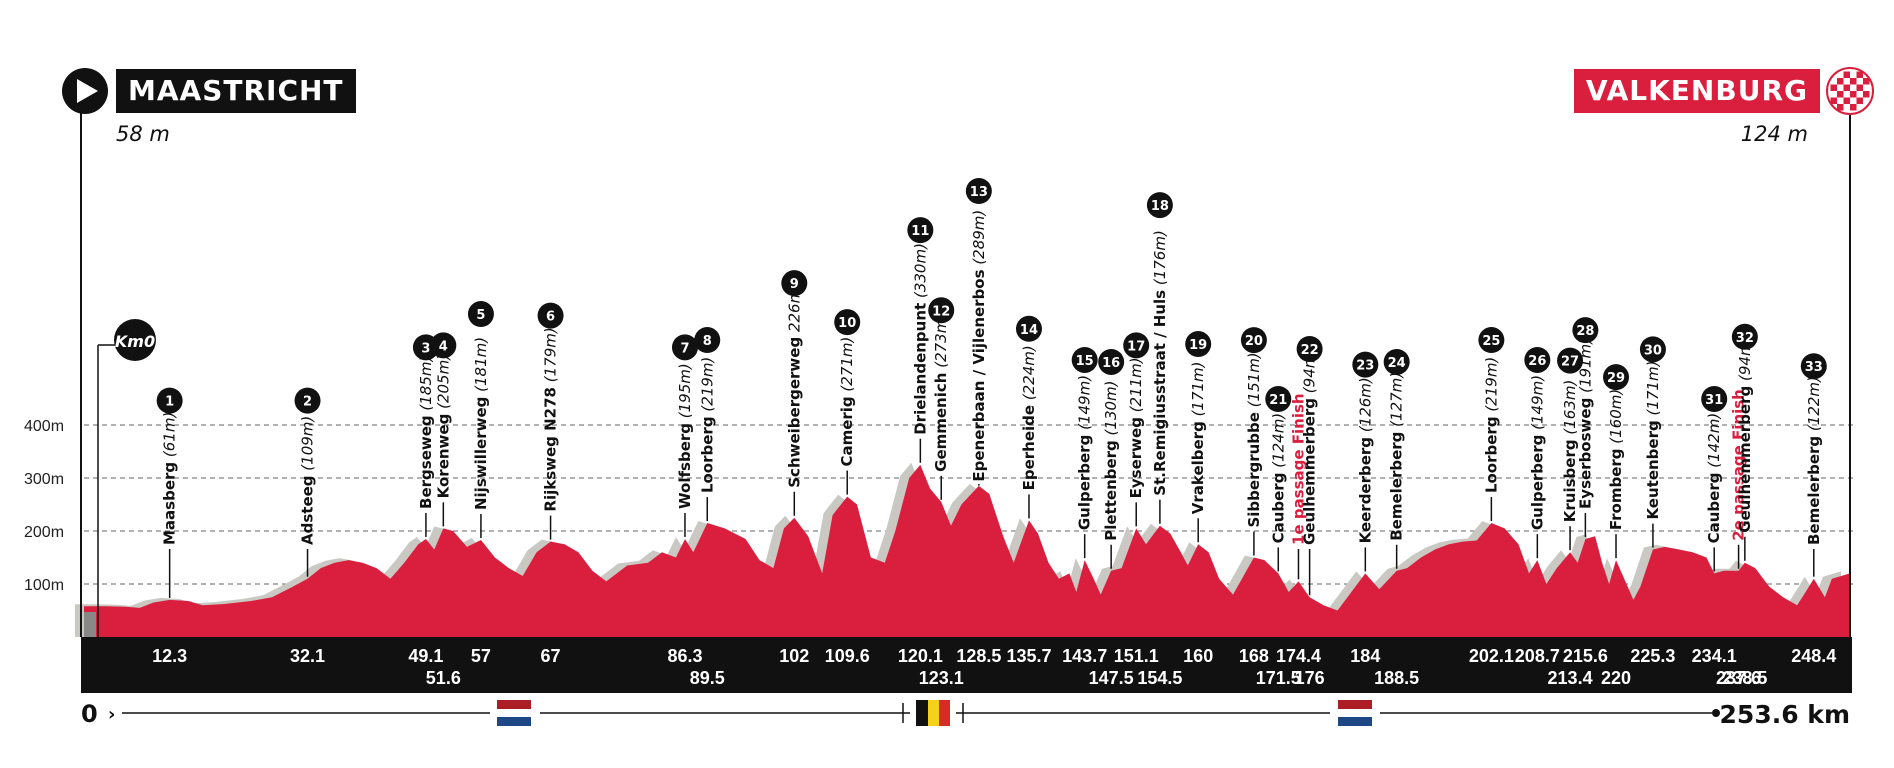 Image resolution: width=1894 pixels, height=768 pixels. What do you see at coordinates (1111, 410) in the screenshot?
I see `climb-altitude: (130m)` at bounding box center [1111, 410].